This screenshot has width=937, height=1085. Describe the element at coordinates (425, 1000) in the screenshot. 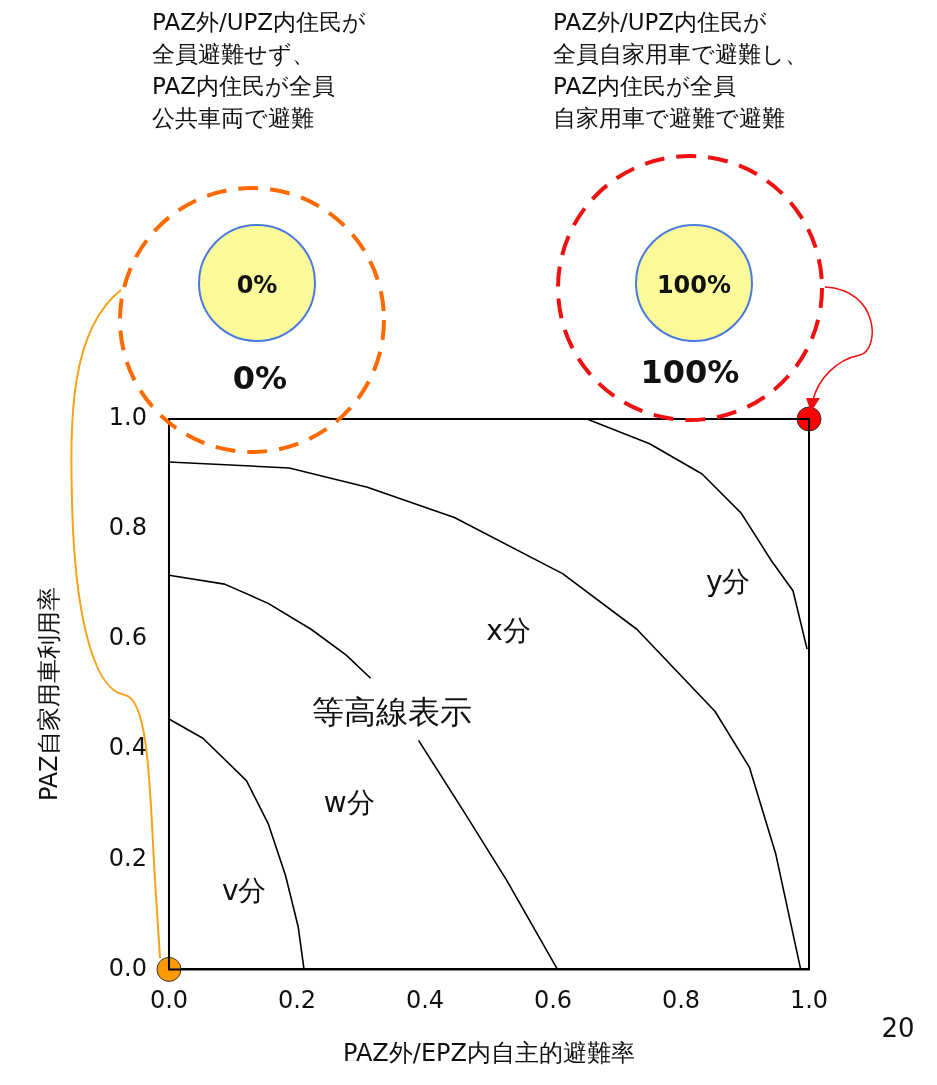

I see `x-tick-label: 0.4` at that location.